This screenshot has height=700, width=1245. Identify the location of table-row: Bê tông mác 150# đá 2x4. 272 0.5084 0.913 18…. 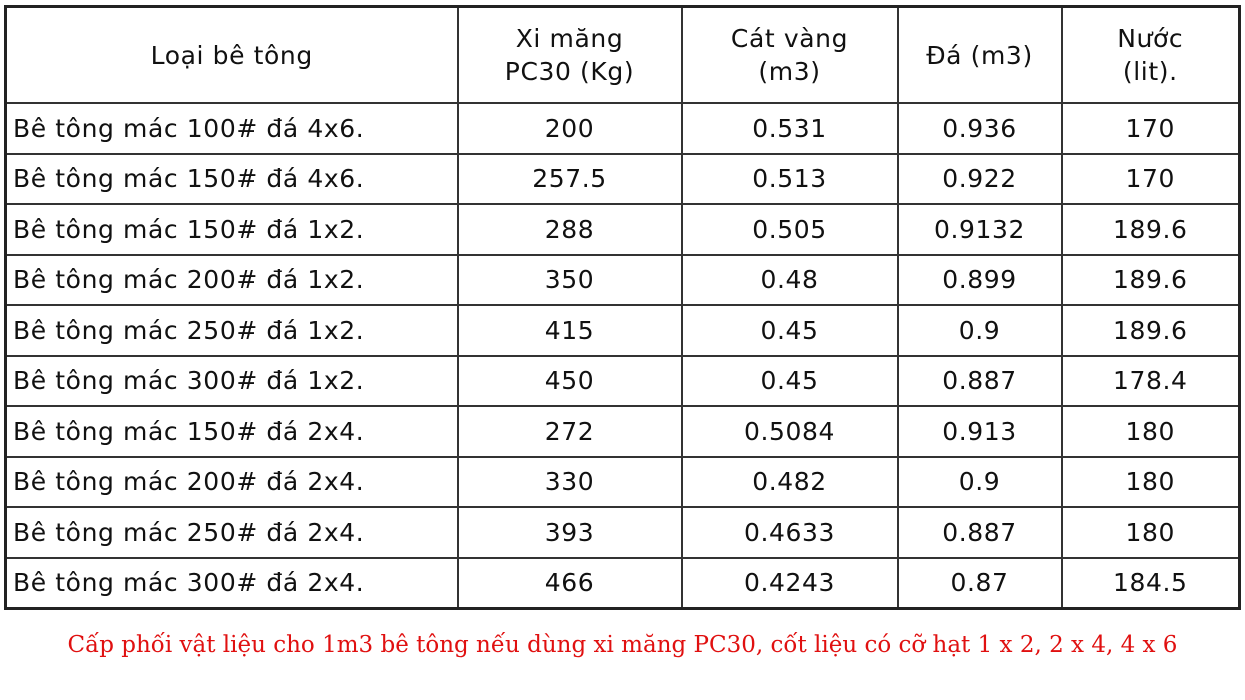
(622, 431).